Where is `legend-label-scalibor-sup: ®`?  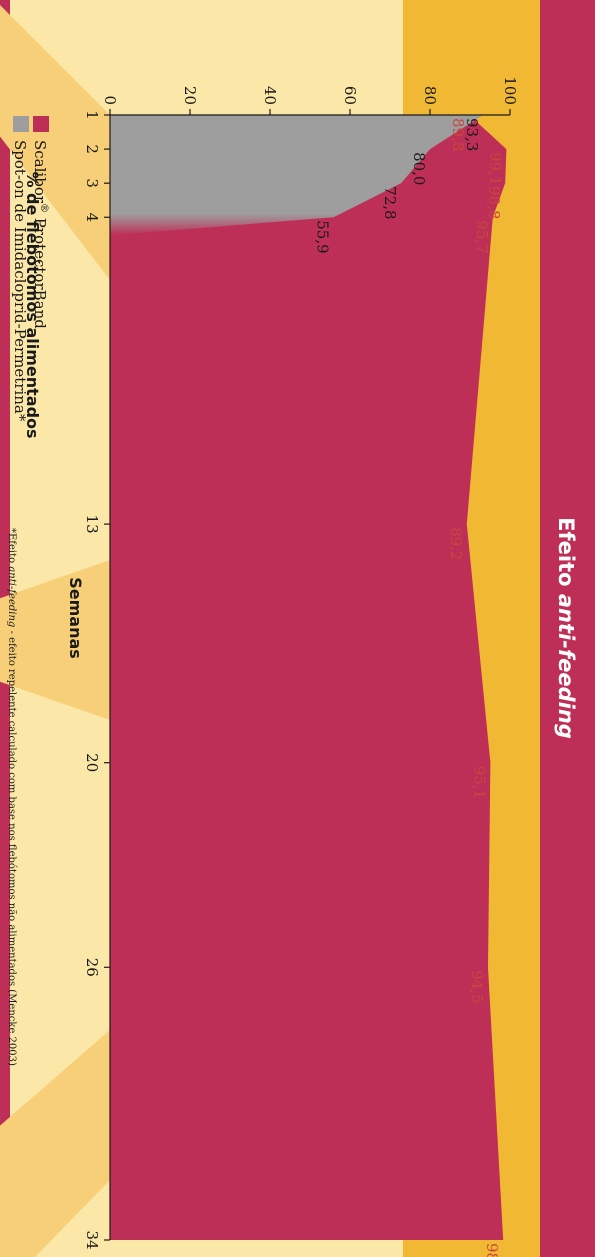
legend-label-scalibor-sup: ® is located at coordinates (43, 208).